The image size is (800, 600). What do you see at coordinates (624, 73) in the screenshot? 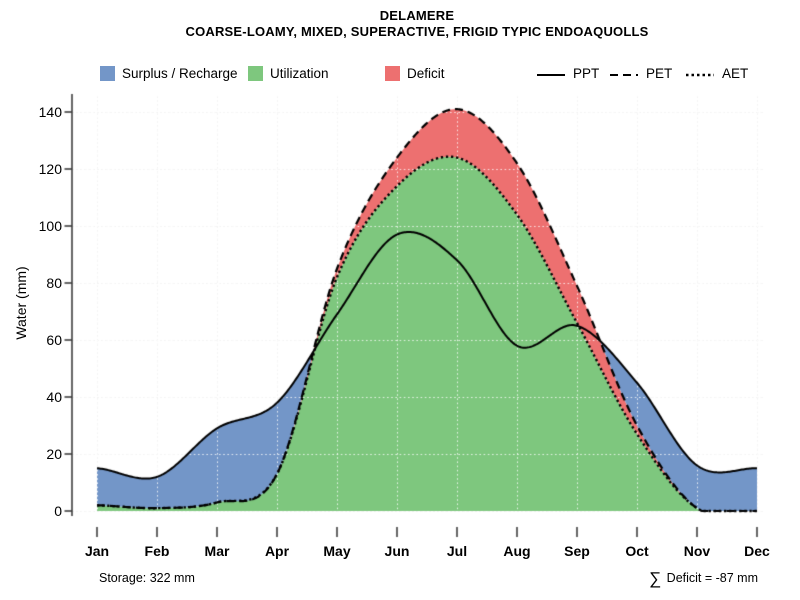
I see `pet-dashed-line-icon` at bounding box center [624, 73].